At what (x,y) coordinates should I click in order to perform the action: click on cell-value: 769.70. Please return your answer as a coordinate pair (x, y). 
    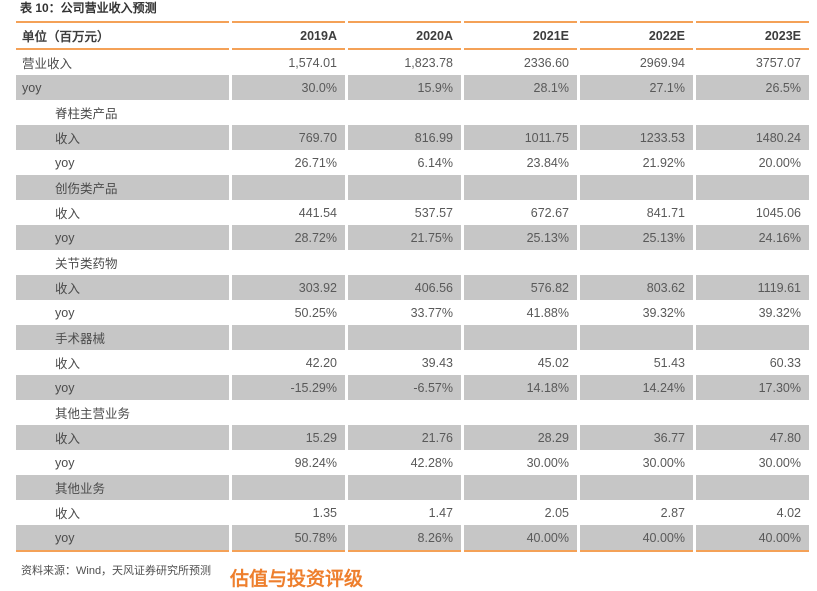
    Looking at the image, I should click on (288, 137).